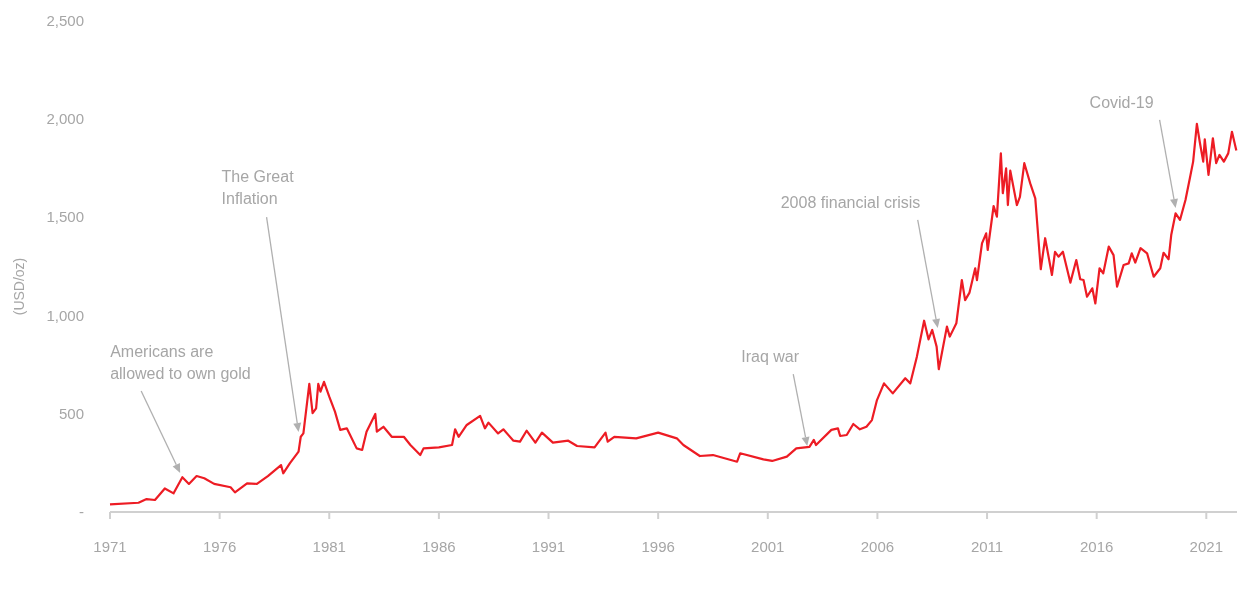 This screenshot has height=601, width=1251. What do you see at coordinates (71, 413) in the screenshot?
I see `y-tick-label: 500` at bounding box center [71, 413].